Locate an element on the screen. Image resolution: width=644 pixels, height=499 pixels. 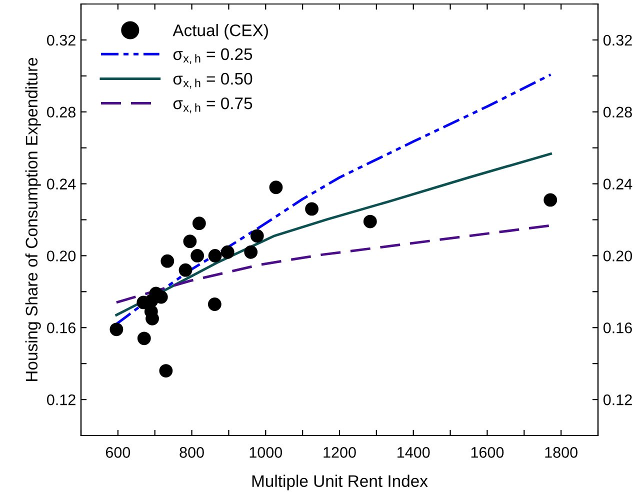
x-tick-label: 800 is located at coordinates (192, 452).